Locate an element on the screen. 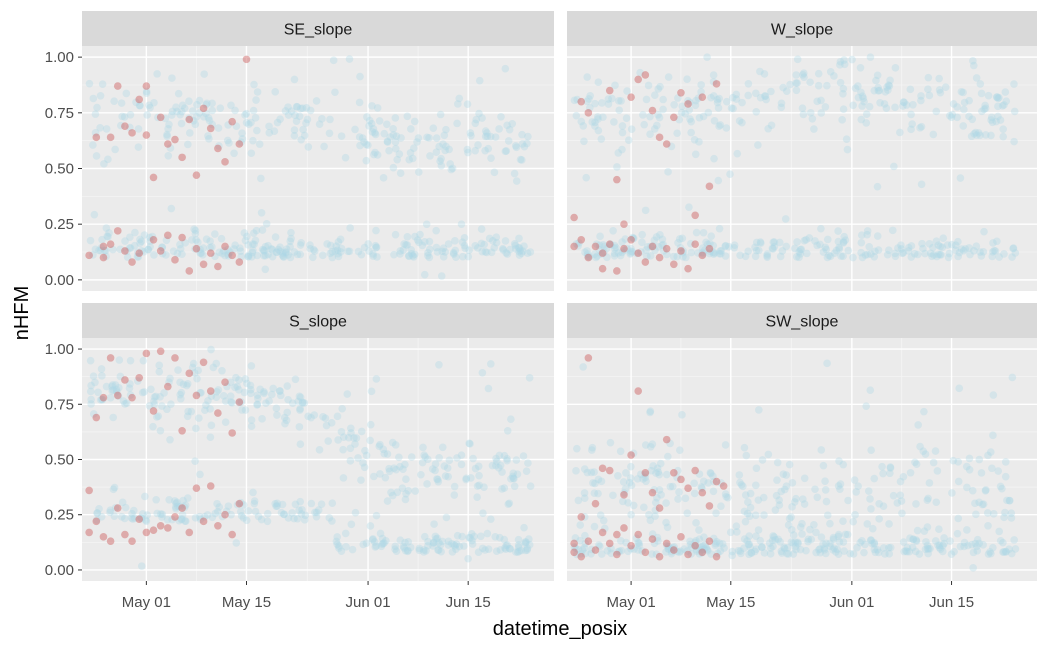  x-tick-label: May 15 is located at coordinates (730, 602).